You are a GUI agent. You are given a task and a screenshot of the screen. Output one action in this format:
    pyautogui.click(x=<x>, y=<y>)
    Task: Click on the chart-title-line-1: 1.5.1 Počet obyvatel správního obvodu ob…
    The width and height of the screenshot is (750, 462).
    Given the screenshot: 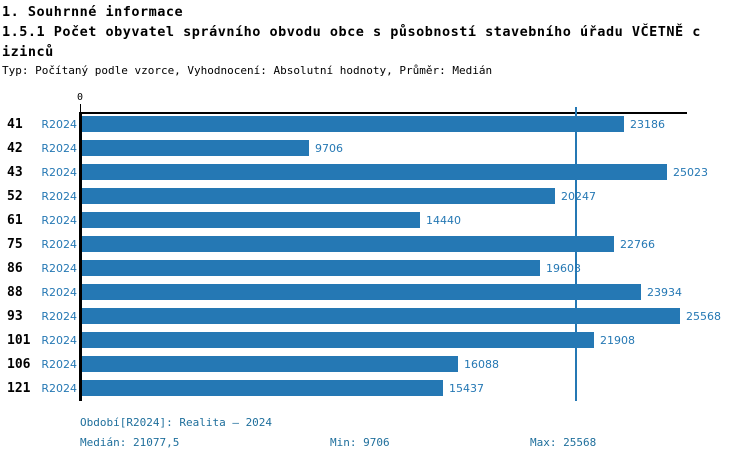 What is the action you would take?
    pyautogui.click(x=351, y=32)
    